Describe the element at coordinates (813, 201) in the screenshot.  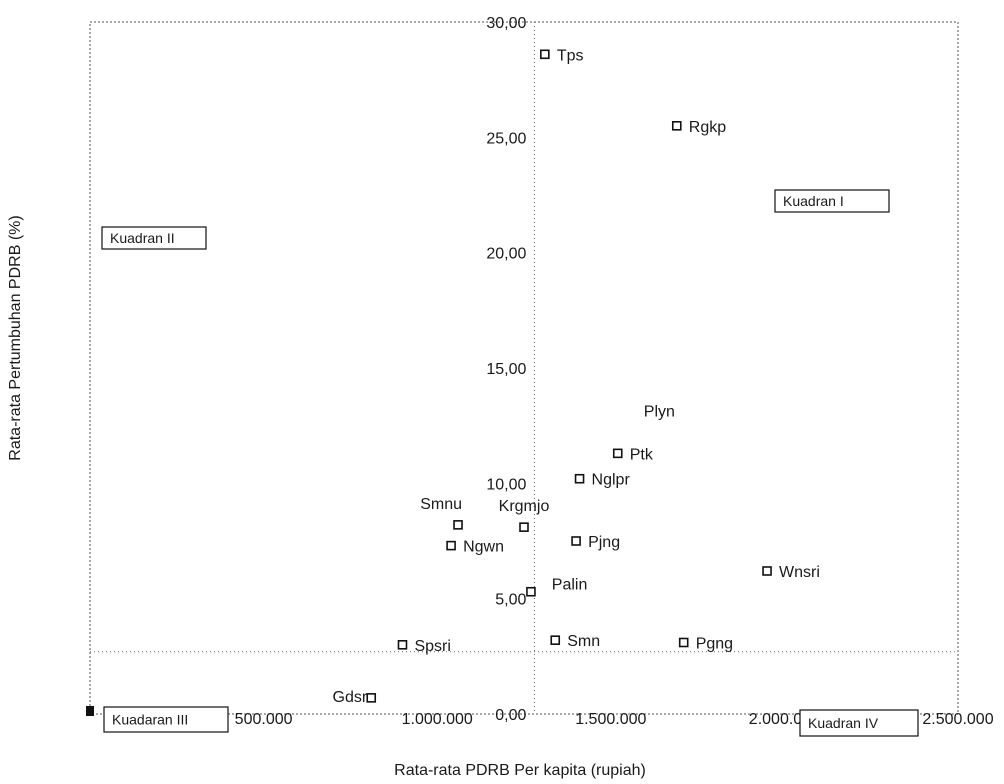
I see `quadrant-label: Kuadran I` at that location.